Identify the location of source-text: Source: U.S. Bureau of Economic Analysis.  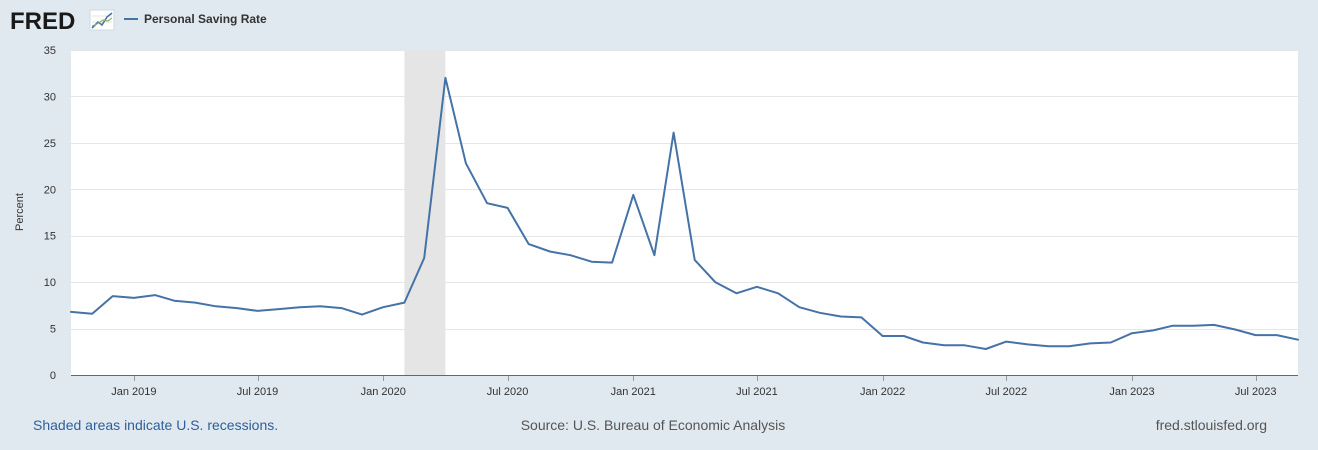
(653, 425).